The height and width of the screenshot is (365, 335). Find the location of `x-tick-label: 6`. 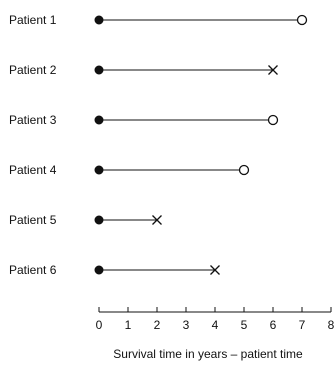

x-tick-label: 6 is located at coordinates (273, 325).